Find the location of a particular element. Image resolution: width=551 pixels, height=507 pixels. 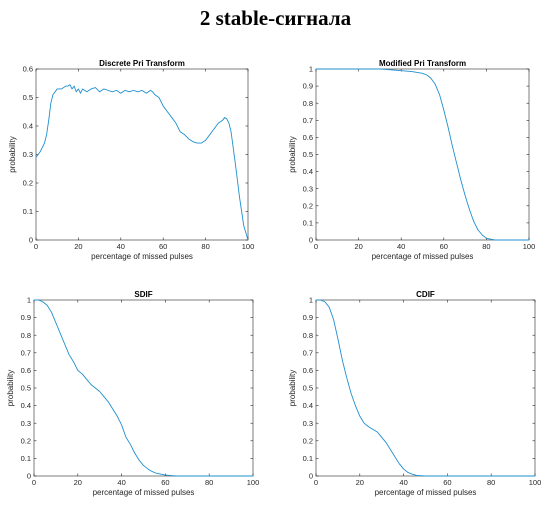

chart-title: SDIF is located at coordinates (143, 294).